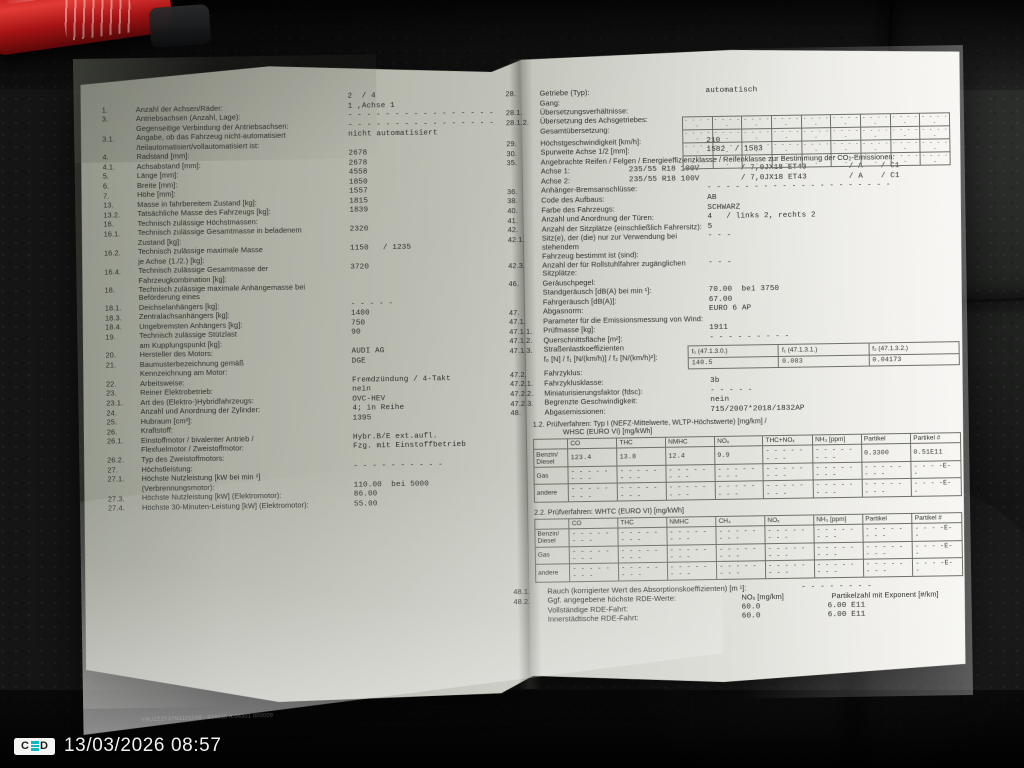 This screenshot has width=1024, height=768. Describe the element at coordinates (115, 403) in the screenshot. I see `field-number: 23.1.` at that location.